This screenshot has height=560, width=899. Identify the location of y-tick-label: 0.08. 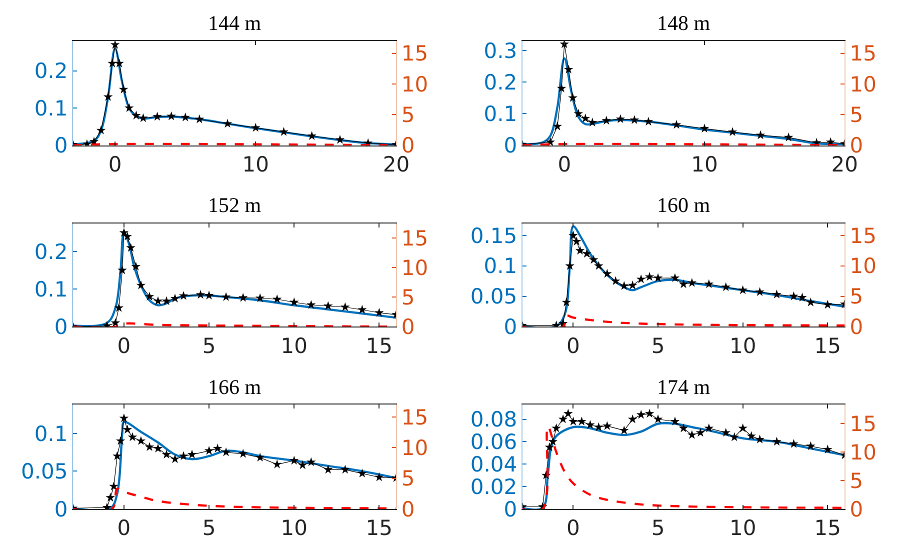
(494, 420).